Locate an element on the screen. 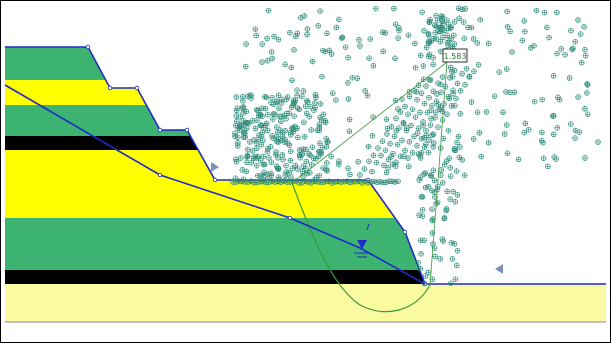 This screenshot has height=343, width=611. critical-slip-surface is located at coordinates (361, 247).